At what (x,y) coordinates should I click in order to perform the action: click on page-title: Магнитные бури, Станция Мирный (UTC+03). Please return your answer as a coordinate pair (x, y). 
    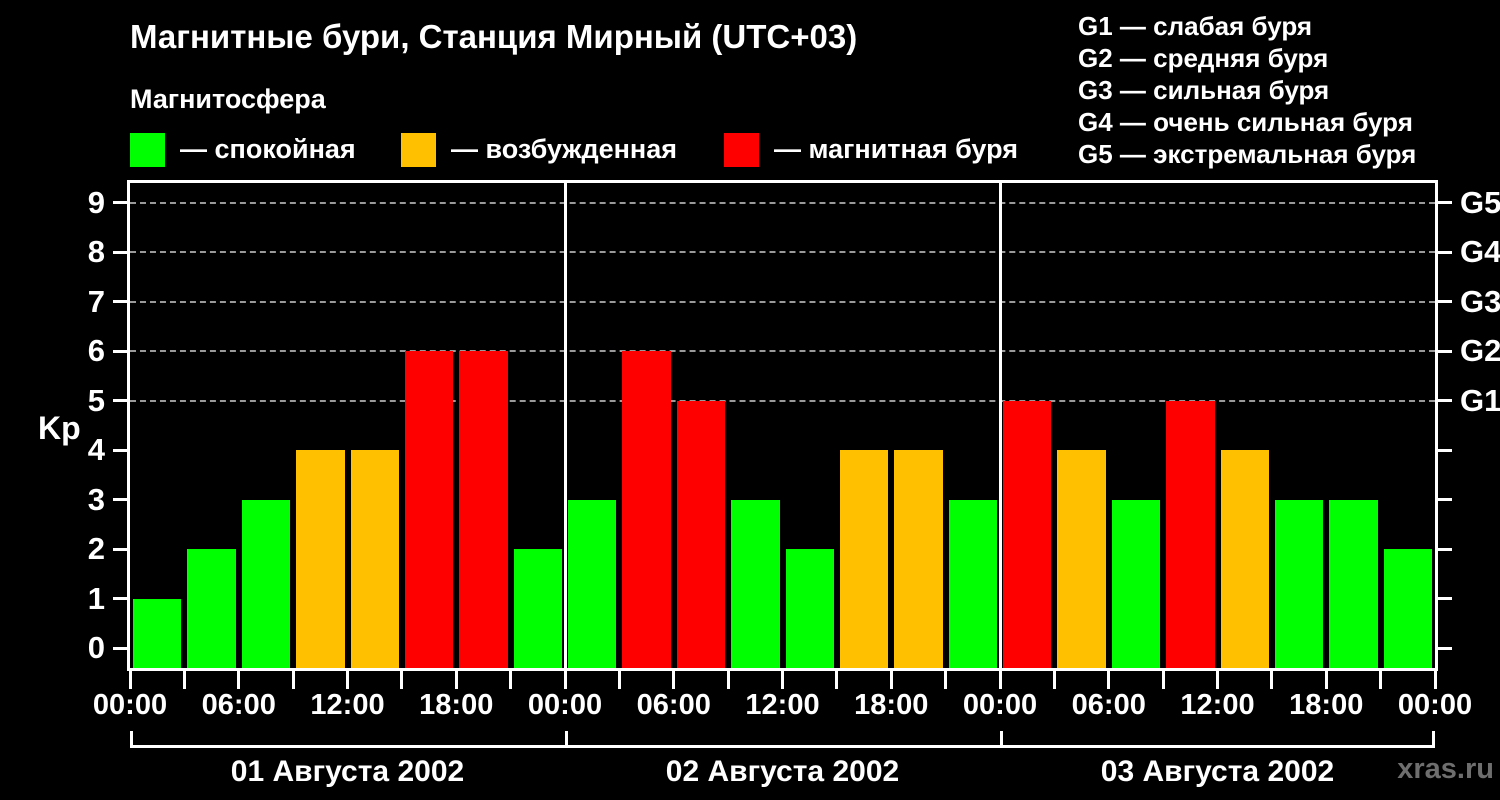
    Looking at the image, I should click on (494, 36).